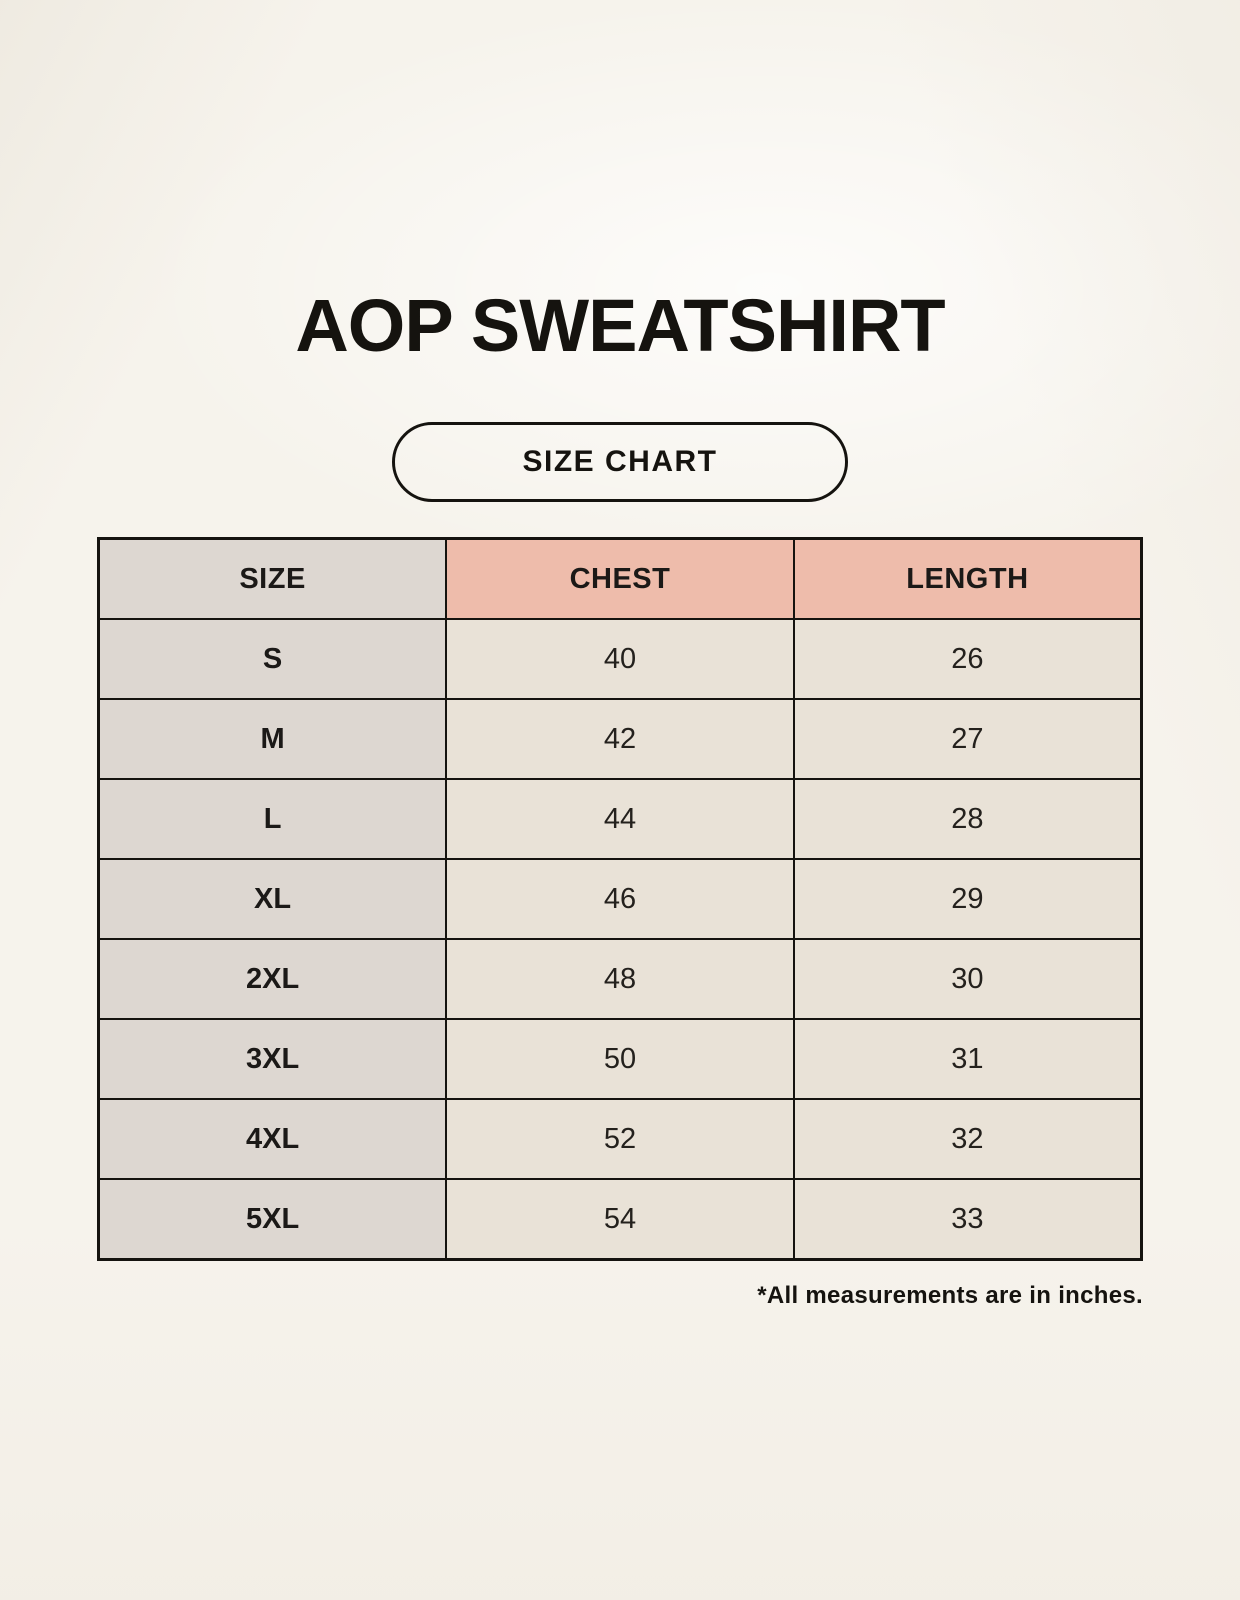  I want to click on table-row: 2XL 48 30, so click(620, 979).